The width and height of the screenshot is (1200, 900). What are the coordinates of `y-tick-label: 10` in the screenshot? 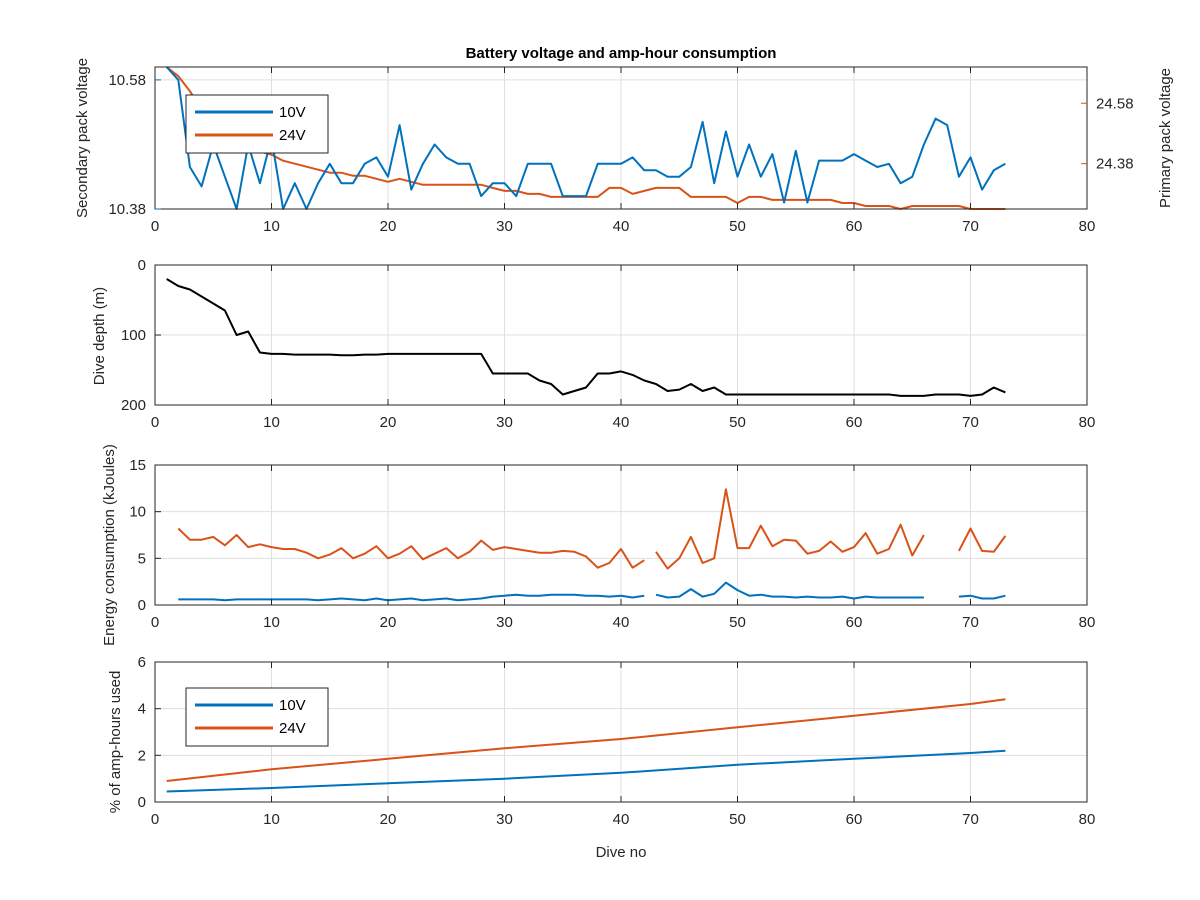 It's located at (137, 512).